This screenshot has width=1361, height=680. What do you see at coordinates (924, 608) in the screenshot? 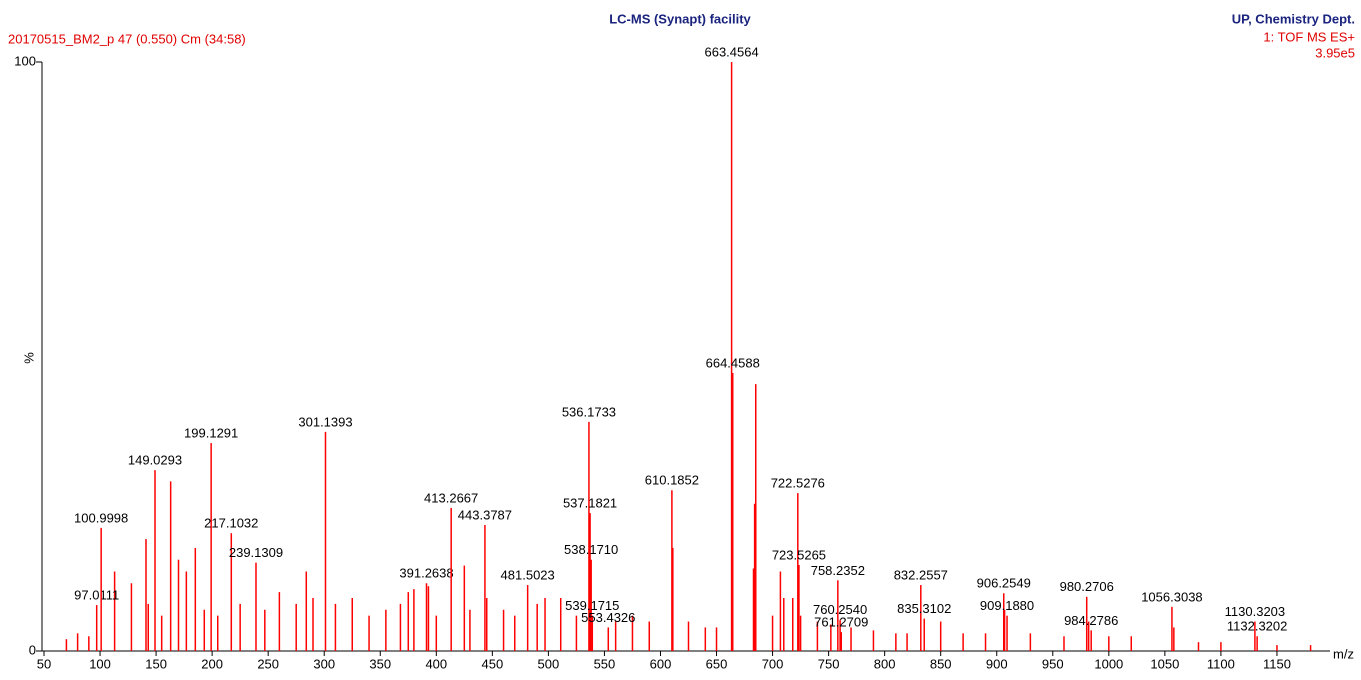
I see `peak-label: 835.3102` at bounding box center [924, 608].